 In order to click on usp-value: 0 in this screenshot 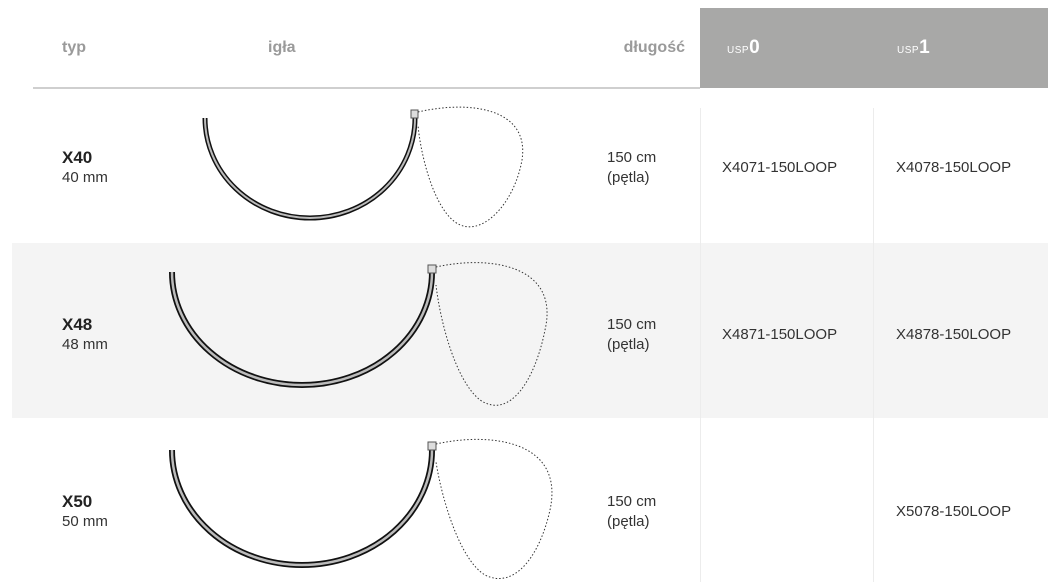, I will do `click(754, 47)`.